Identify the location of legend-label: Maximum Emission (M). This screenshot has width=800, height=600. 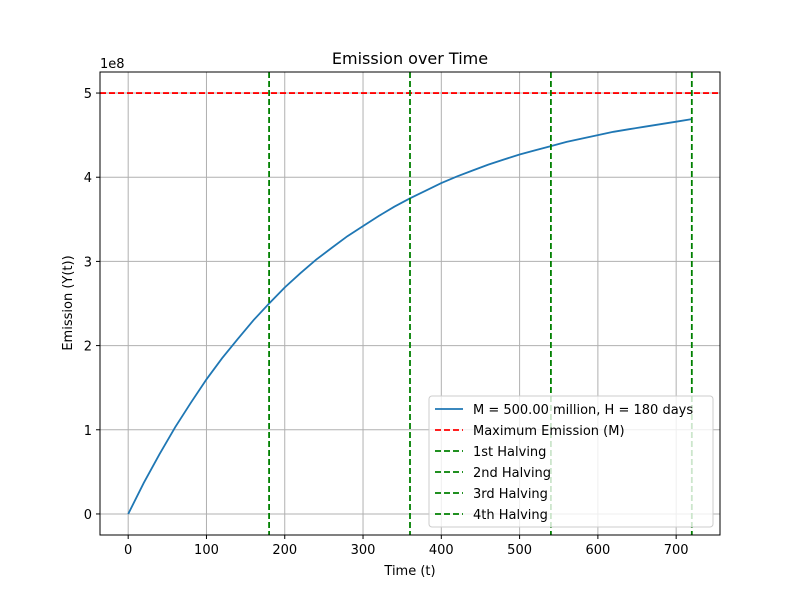
(549, 431).